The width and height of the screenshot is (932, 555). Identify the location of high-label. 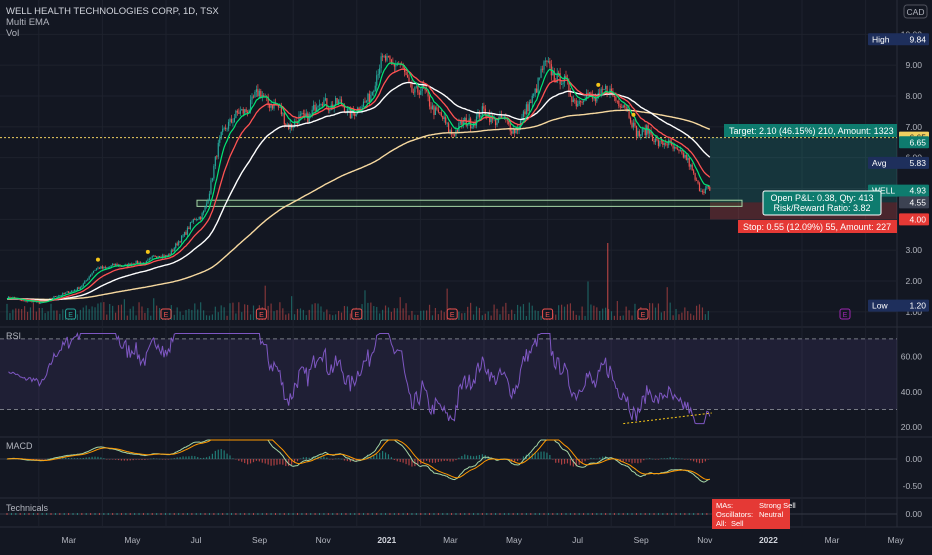
(898, 39).